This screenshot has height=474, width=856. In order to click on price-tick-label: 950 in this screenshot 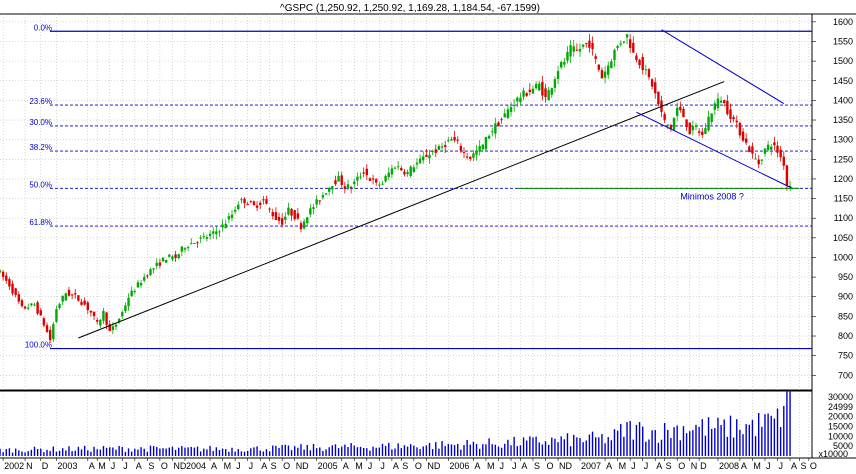, I will do `click(845, 277)`.